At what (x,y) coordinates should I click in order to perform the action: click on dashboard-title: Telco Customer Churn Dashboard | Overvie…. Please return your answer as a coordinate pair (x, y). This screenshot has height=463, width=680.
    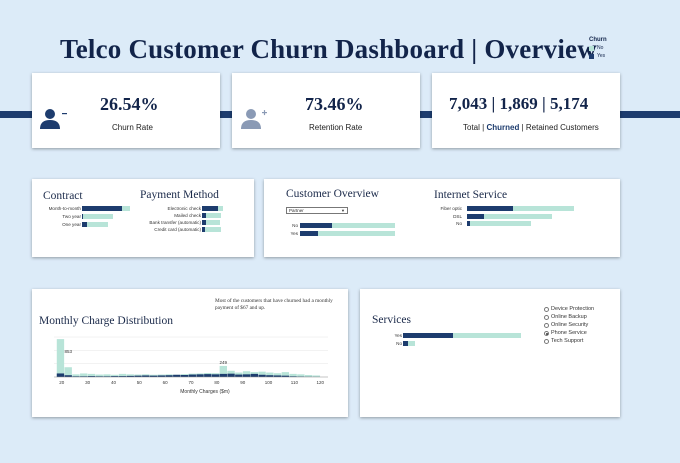
    Looking at the image, I should click on (328, 49).